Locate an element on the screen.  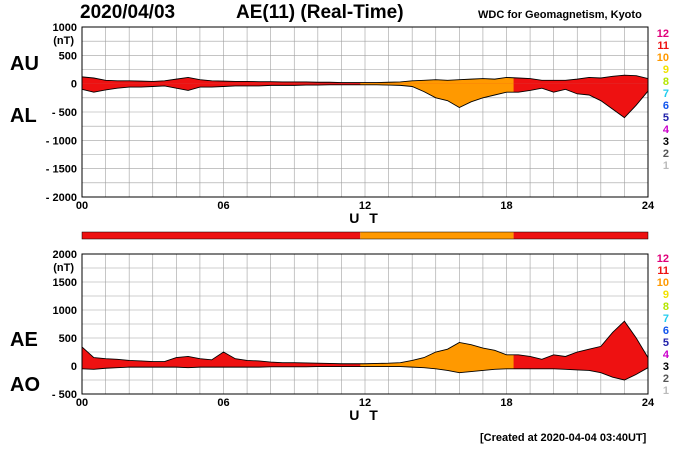
area-ae-fill-orange is located at coordinates (437, 354).